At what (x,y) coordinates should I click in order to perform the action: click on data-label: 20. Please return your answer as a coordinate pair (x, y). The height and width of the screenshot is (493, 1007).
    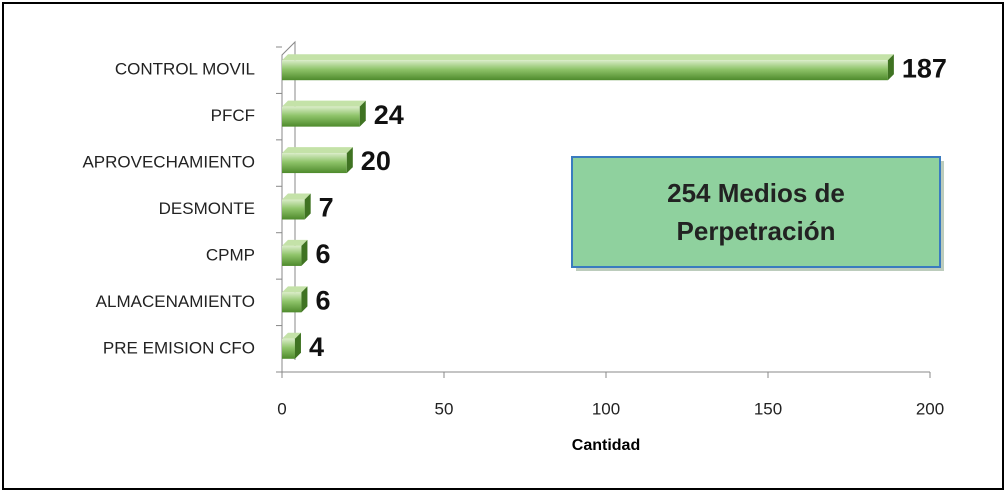
    Looking at the image, I should click on (376, 161).